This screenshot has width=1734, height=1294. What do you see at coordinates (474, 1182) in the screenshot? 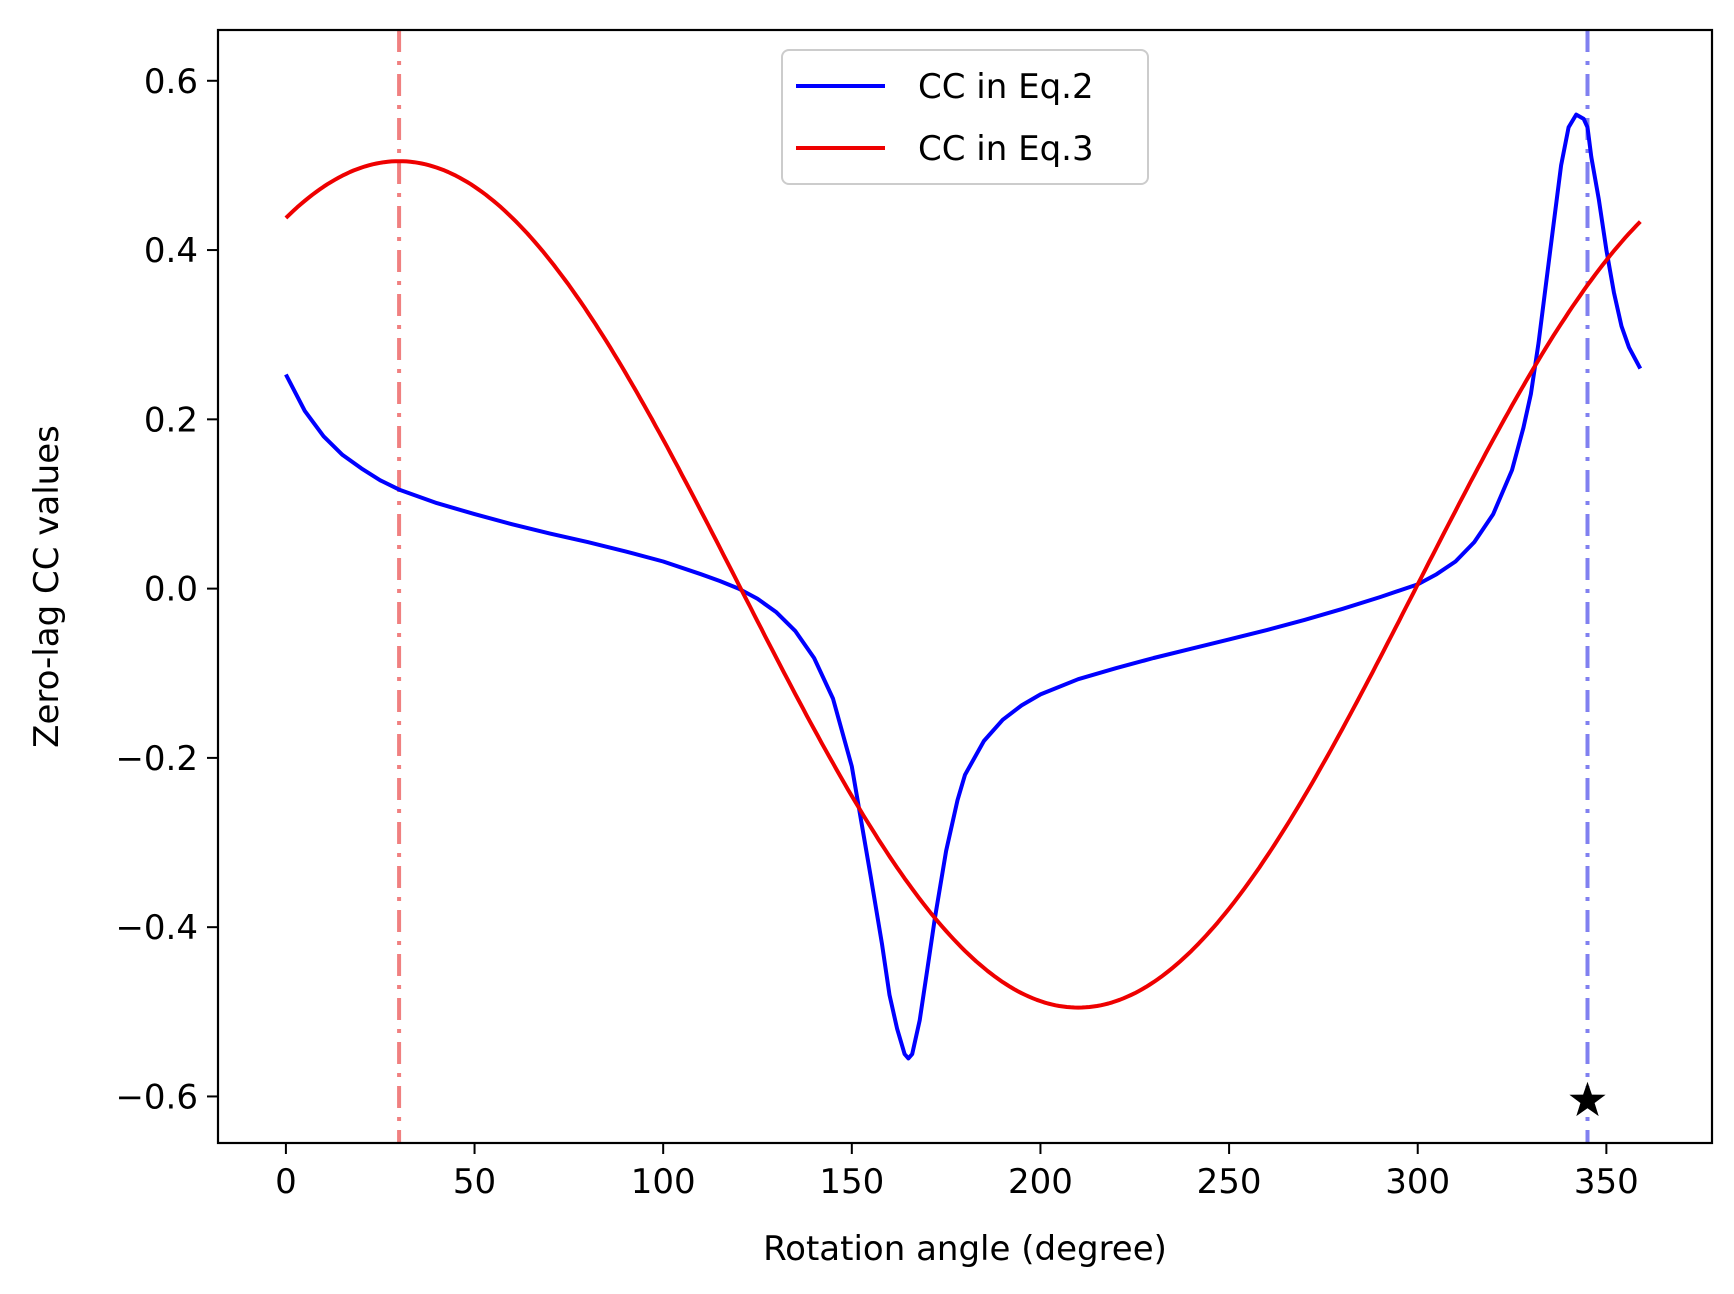
I see `x-tick-label: 50` at bounding box center [474, 1182].